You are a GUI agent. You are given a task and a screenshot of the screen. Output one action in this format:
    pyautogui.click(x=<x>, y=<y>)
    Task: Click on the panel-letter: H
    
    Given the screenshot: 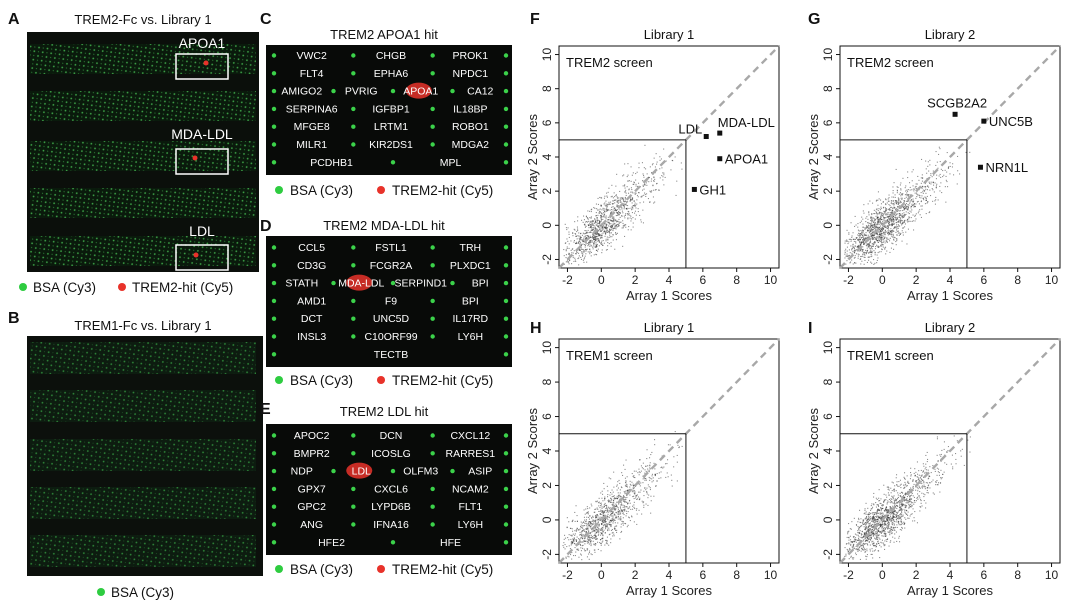 What is the action you would take?
    pyautogui.click(x=536, y=328)
    